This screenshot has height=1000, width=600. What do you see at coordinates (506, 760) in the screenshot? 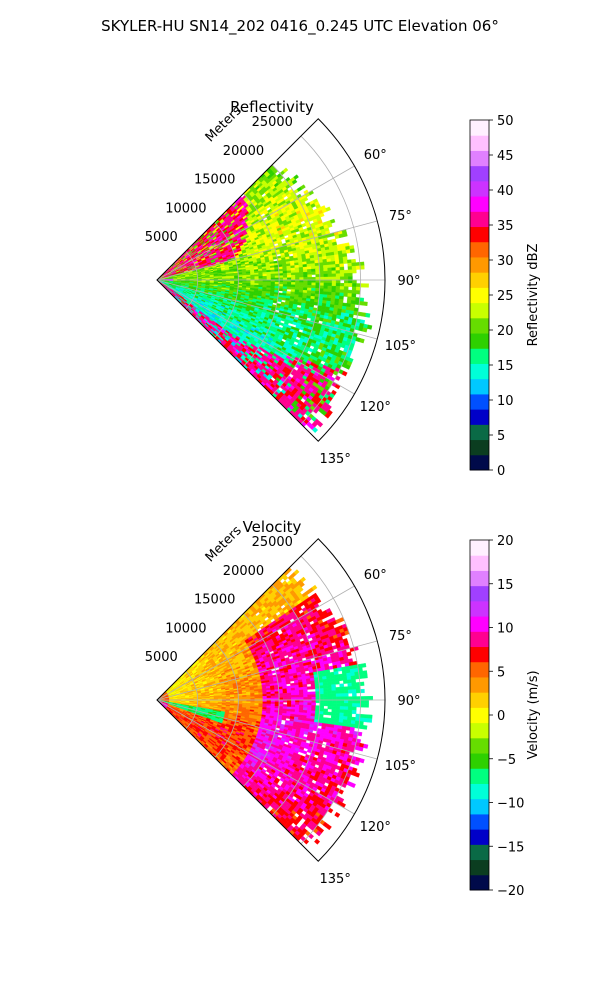
I see `colorbar-tick-label: −5` at bounding box center [506, 760].